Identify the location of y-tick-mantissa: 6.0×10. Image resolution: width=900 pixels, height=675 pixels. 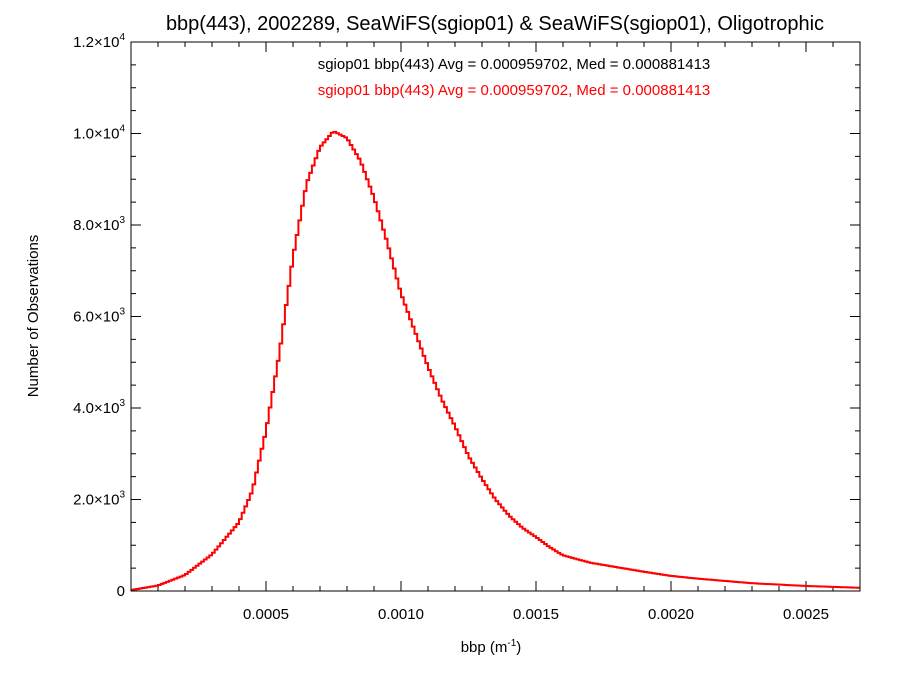
(96, 317).